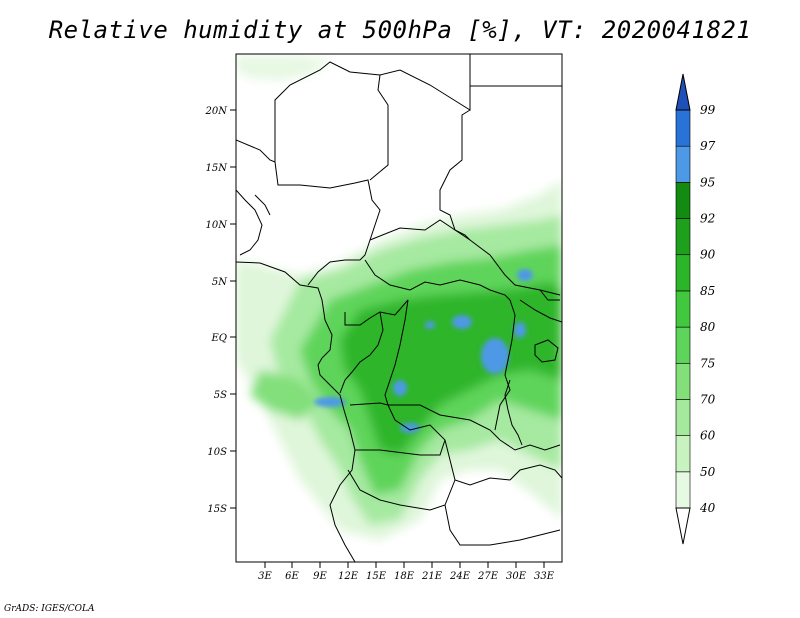 Image resolution: width=800 pixels, height=618 pixels. Describe the element at coordinates (265, 576) in the screenshot. I see `lon-tick-label: 3E` at that location.